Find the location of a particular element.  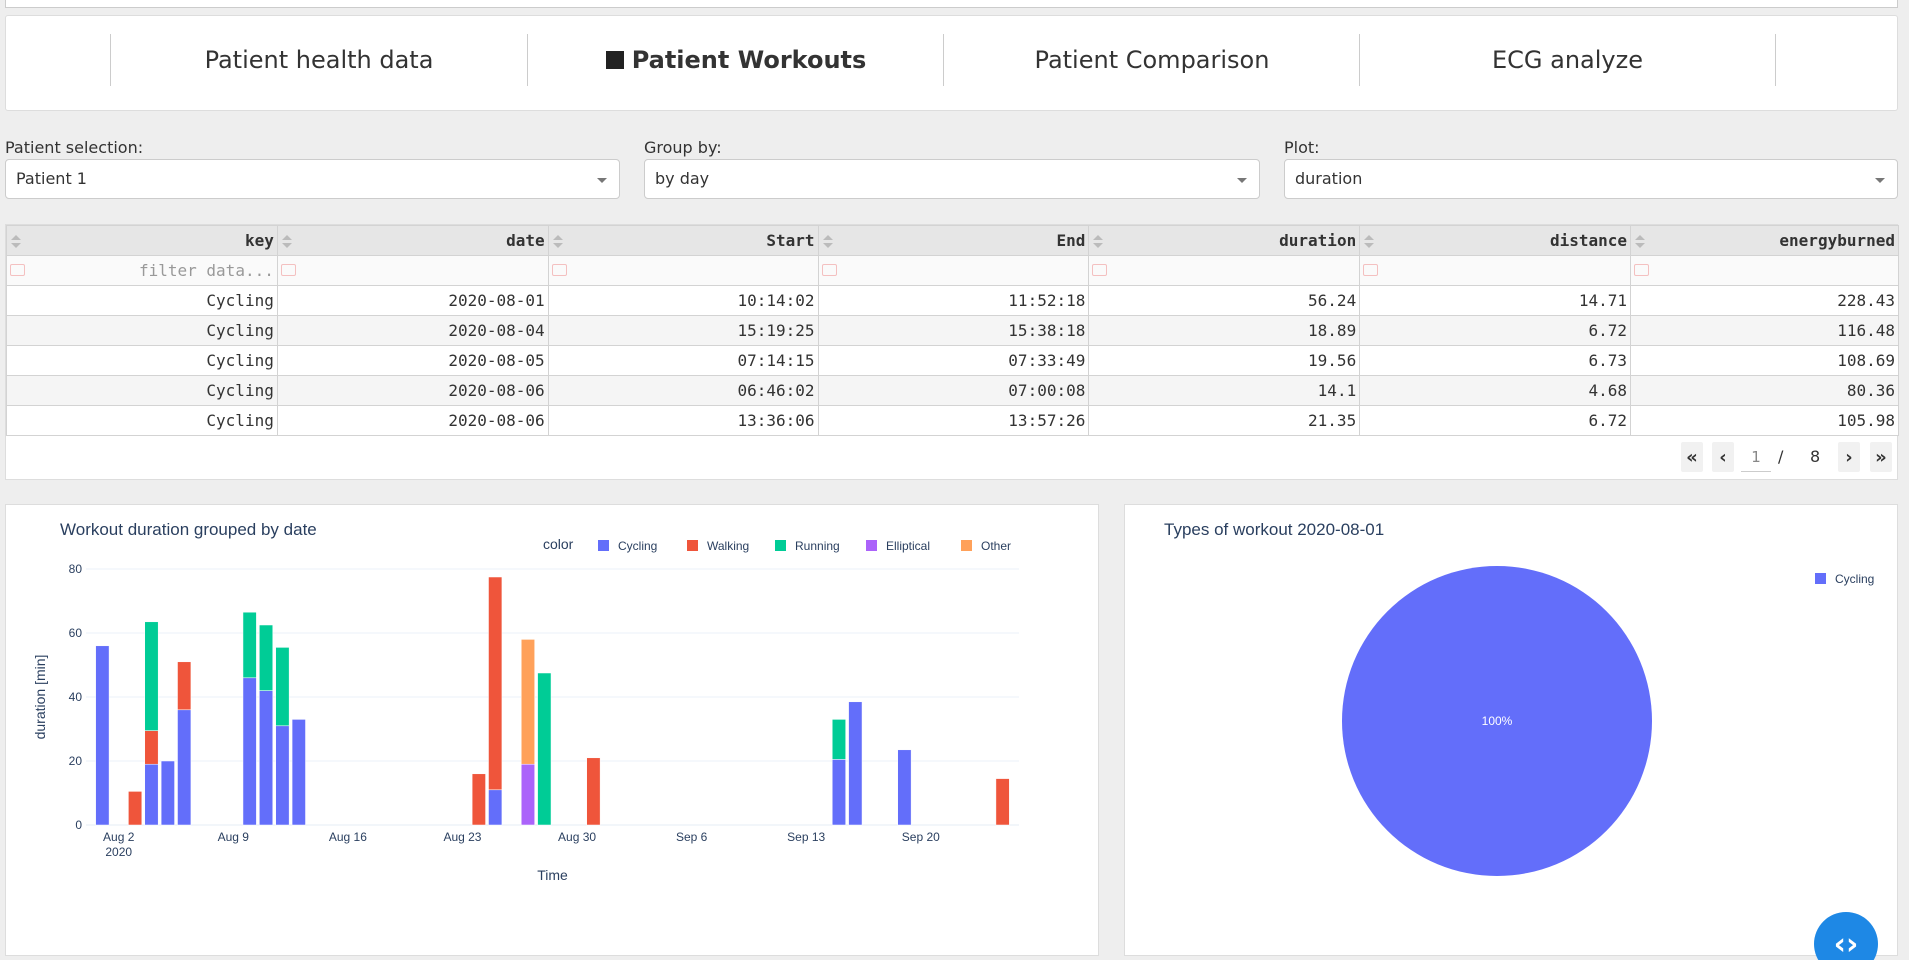

table-cell: 11:52:18 is located at coordinates (953, 300).